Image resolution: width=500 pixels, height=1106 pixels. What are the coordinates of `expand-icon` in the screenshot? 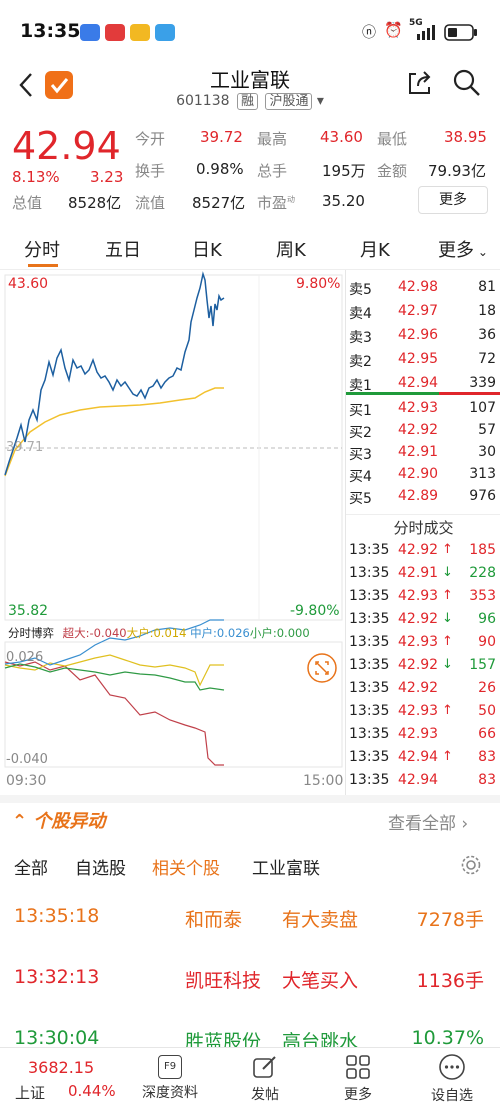 It's located at (322, 668).